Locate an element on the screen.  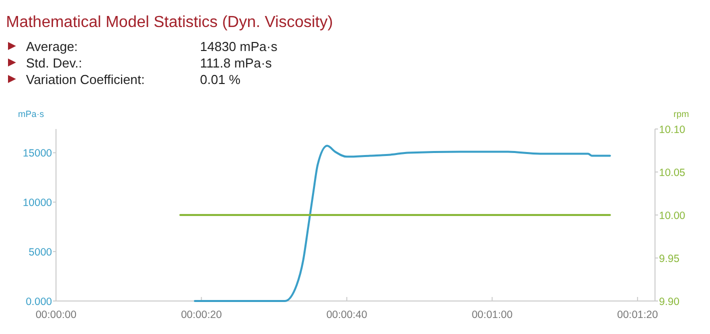
y-tick-label: 15000 is located at coordinates (37, 154).